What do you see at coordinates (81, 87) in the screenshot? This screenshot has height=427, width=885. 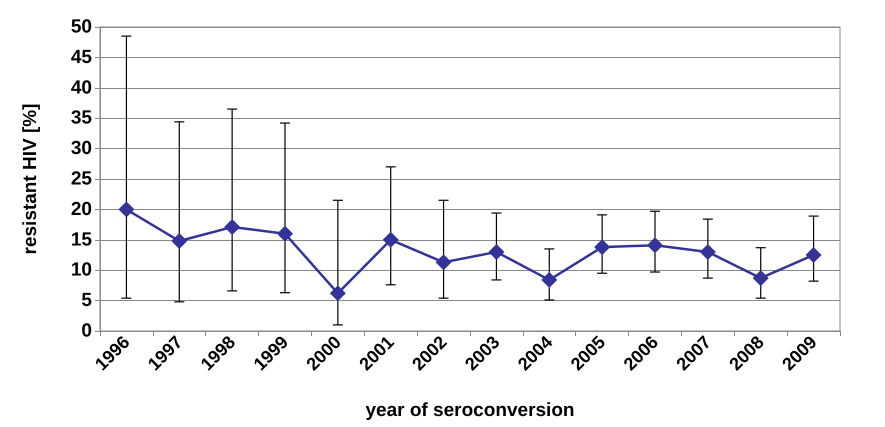 I see `y-tick-label: 40` at bounding box center [81, 87].